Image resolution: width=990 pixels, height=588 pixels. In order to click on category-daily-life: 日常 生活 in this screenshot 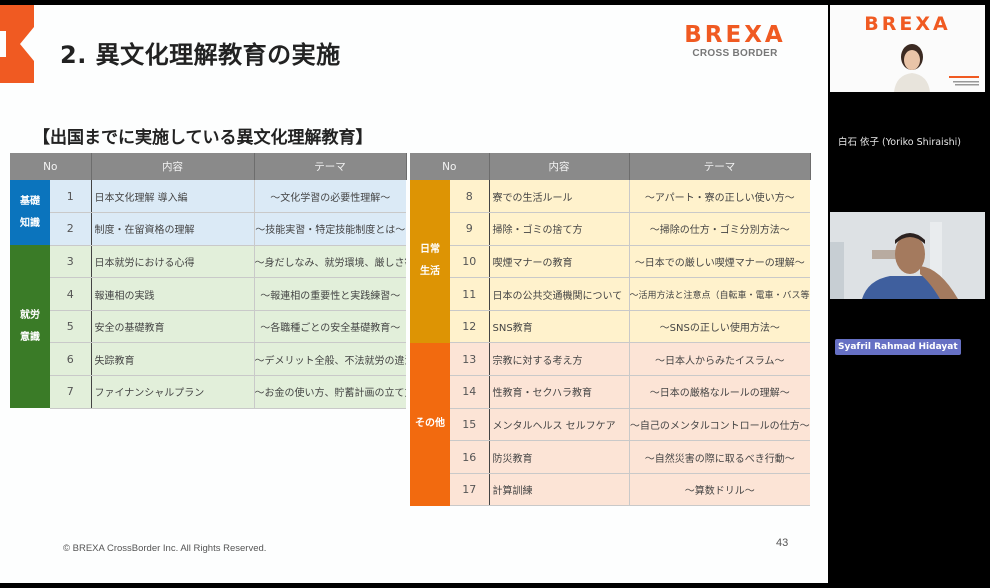, I will do `click(430, 261)`.